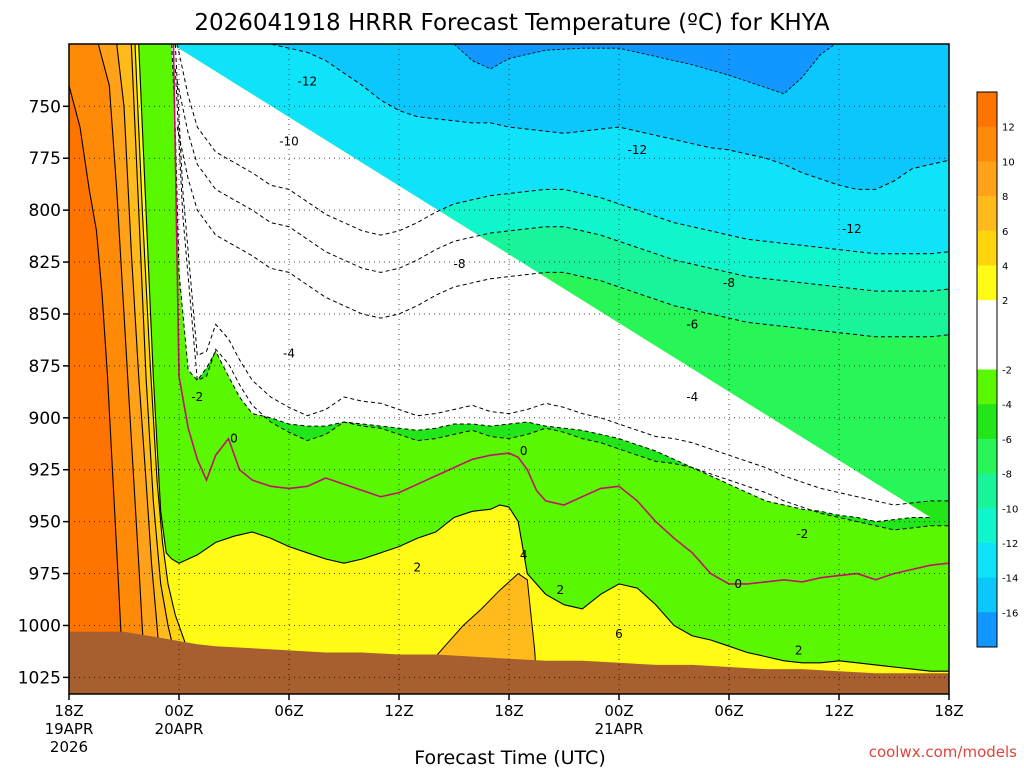 This screenshot has width=1024, height=768. I want to click on colorbar: 12 10 8 6 4 2 -2 -4 -6 -8 -10 -12 -14 -16, so click(997, 369).